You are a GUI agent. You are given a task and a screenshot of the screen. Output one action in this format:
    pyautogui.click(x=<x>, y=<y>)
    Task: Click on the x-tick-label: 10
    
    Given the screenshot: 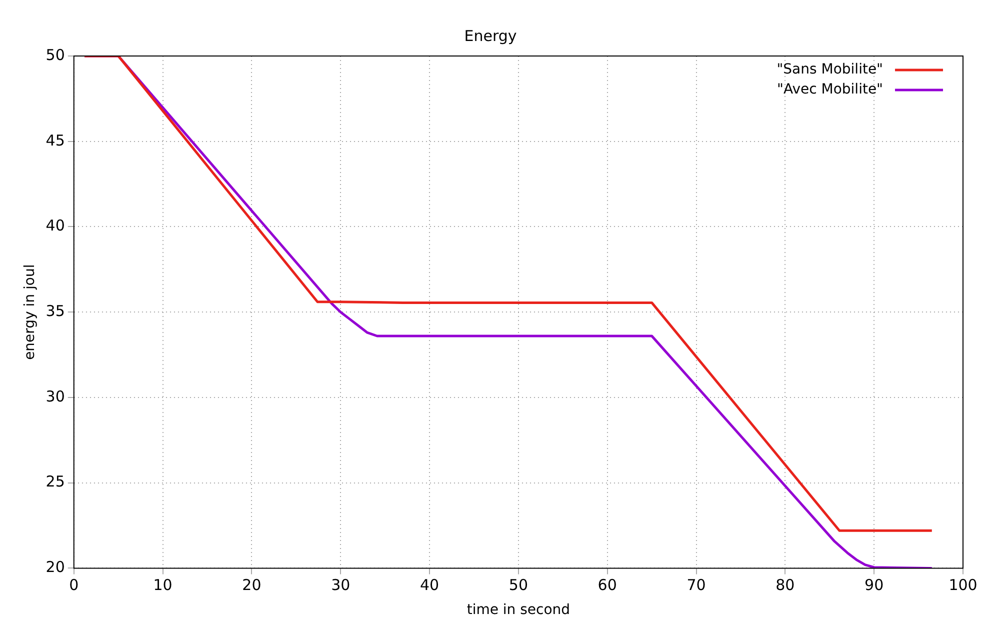 What is the action you would take?
    pyautogui.click(x=162, y=585)
    